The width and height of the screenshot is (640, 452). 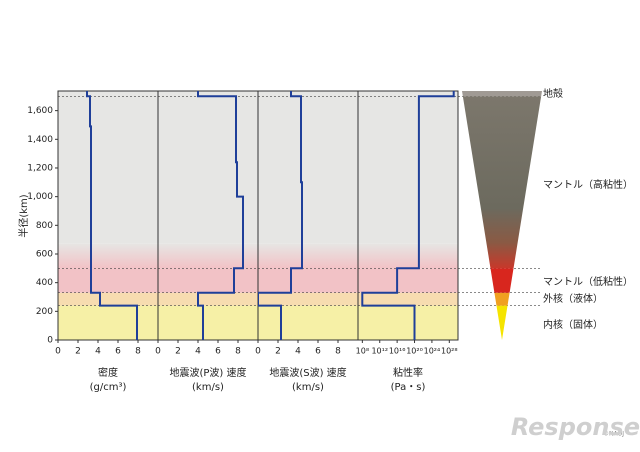 I want to click on y-axis-label: 半径(km), so click(x=23, y=215).